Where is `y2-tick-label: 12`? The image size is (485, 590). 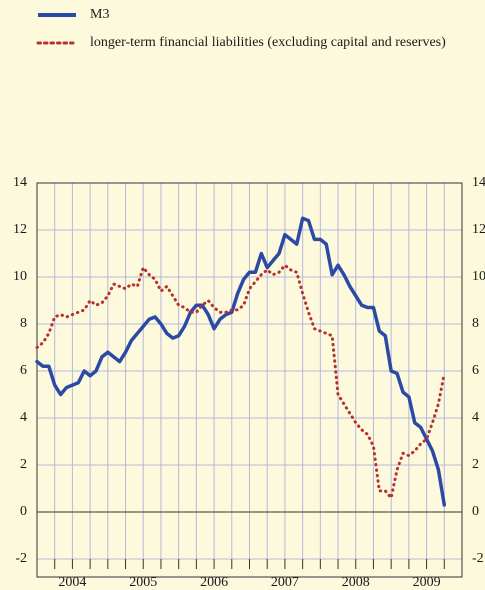
y2-tick-label: 12 is located at coordinates (478, 229).